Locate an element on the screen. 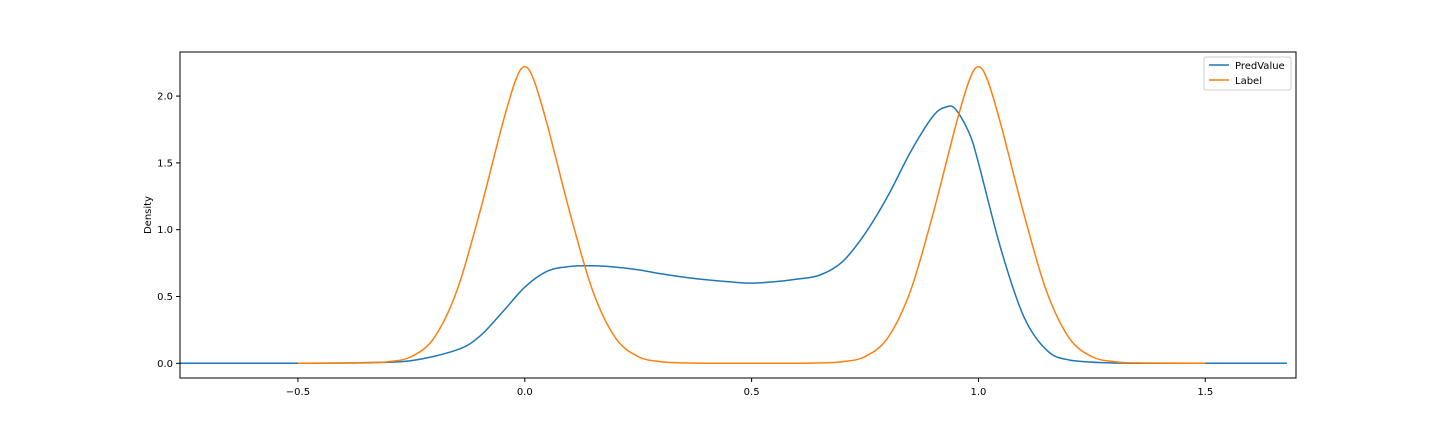 The height and width of the screenshot is (432, 1440). y-tick-label: 1.0 is located at coordinates (165, 230).